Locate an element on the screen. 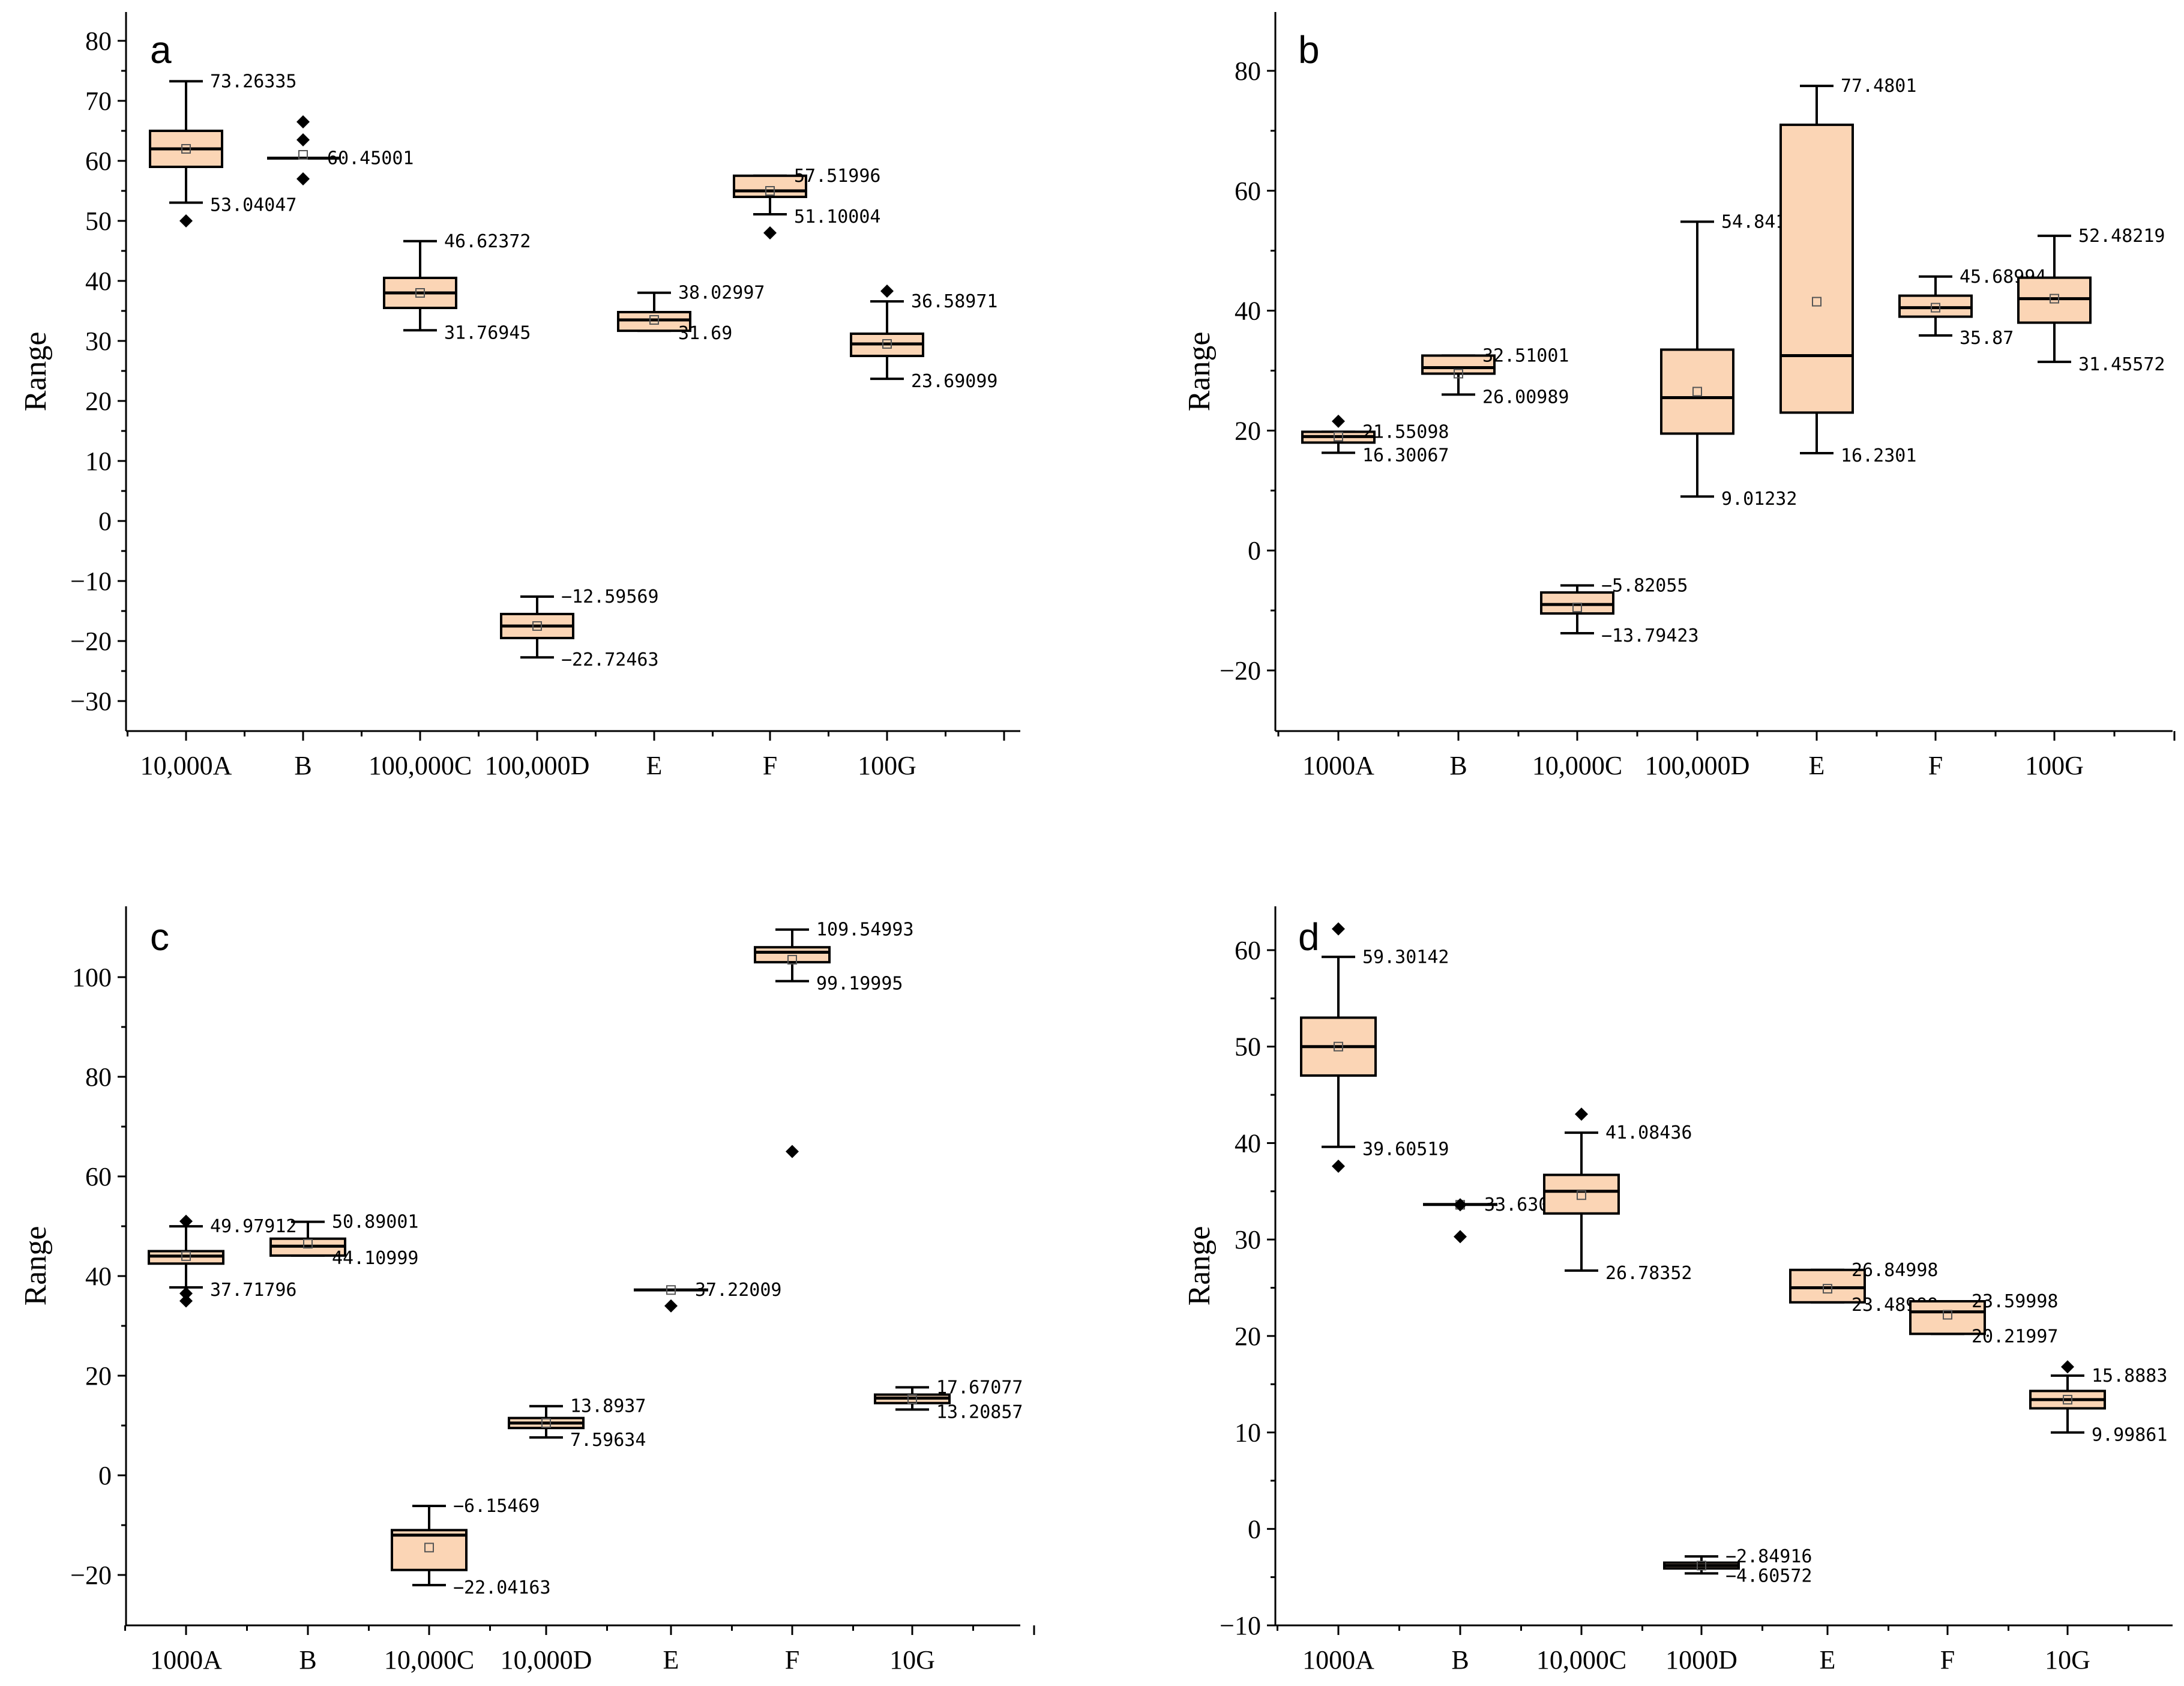 This screenshot has height=1686, width=2184. min-label: 35.87 is located at coordinates (1987, 338).